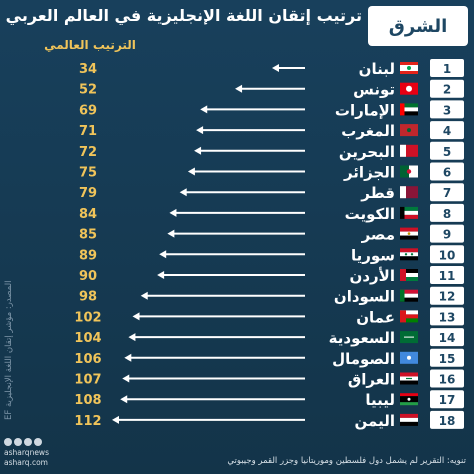  I want to click on saudi-flag, so click(409, 337).